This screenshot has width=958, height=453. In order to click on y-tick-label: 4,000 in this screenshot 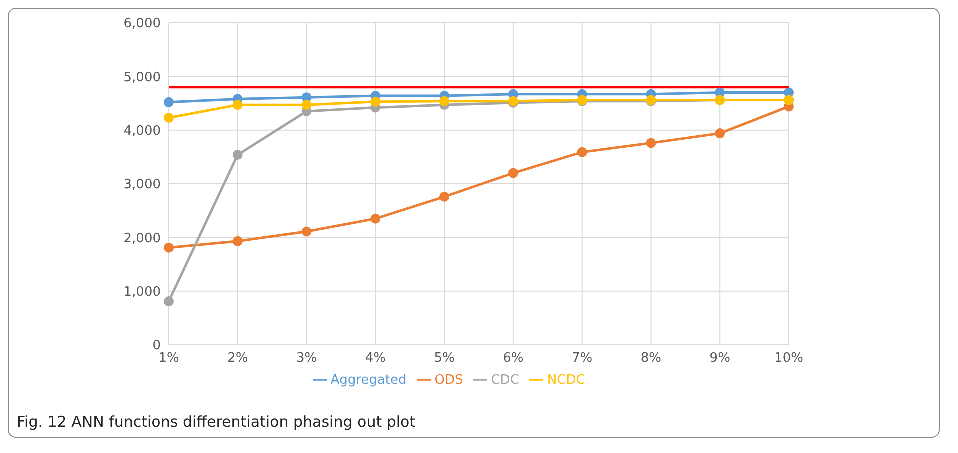, I will do `click(142, 131)`.